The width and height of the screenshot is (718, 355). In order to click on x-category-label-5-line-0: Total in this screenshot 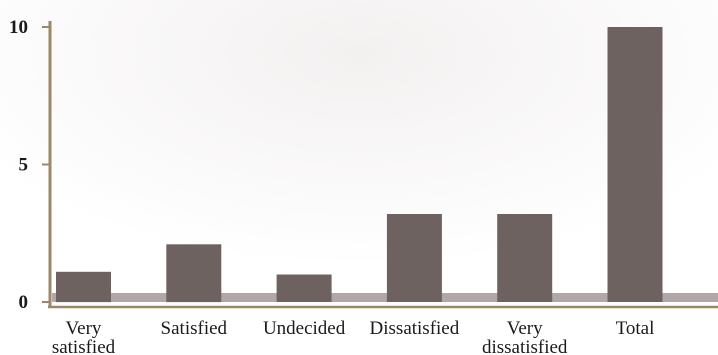, I will do `click(635, 328)`.